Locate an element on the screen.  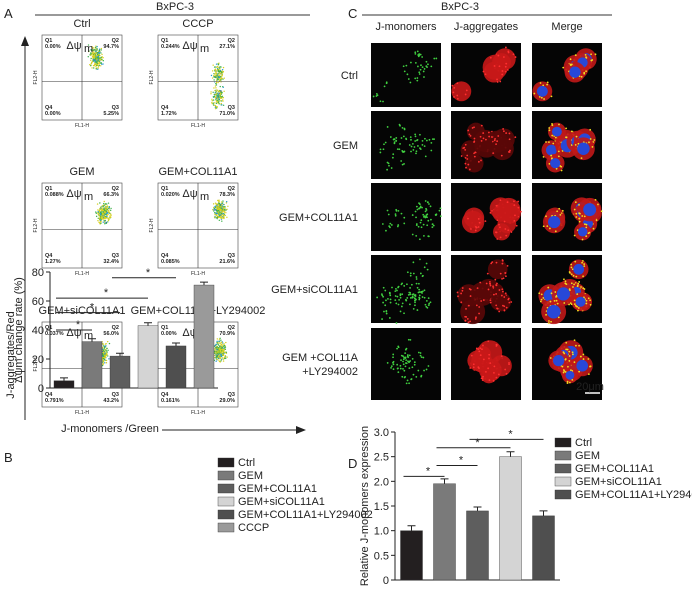
axis-label: J-aggregates/Red is located at coordinates (11, 354).